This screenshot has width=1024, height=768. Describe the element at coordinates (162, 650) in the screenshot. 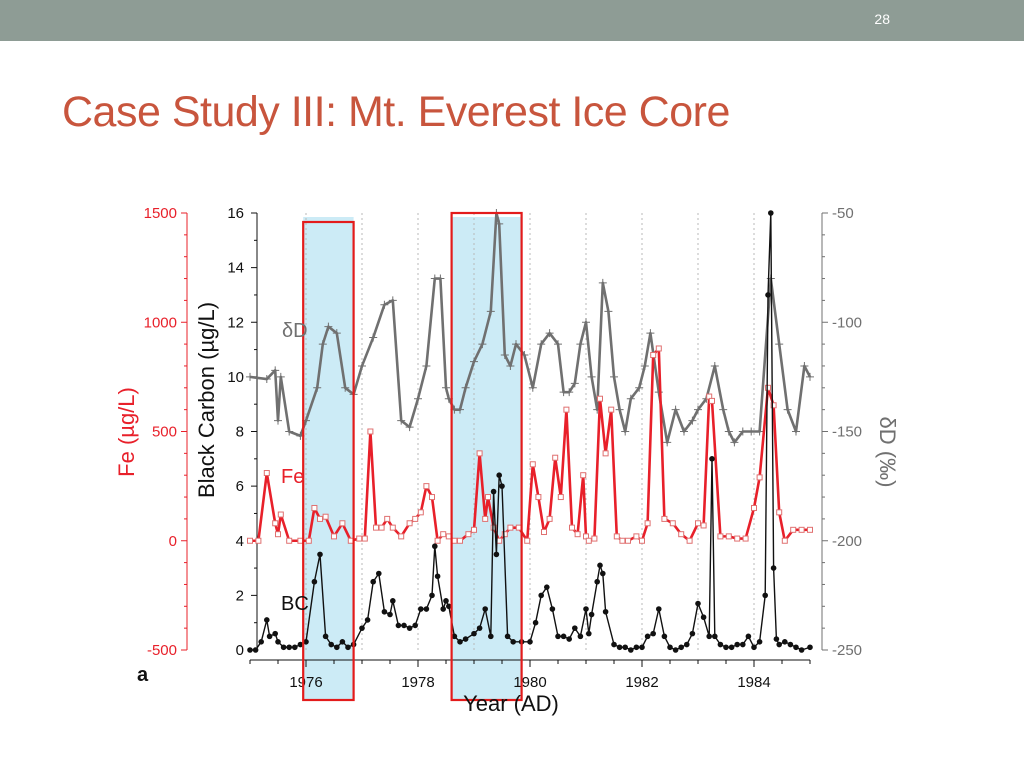

I see `fe-tick-label: -500` at that location.